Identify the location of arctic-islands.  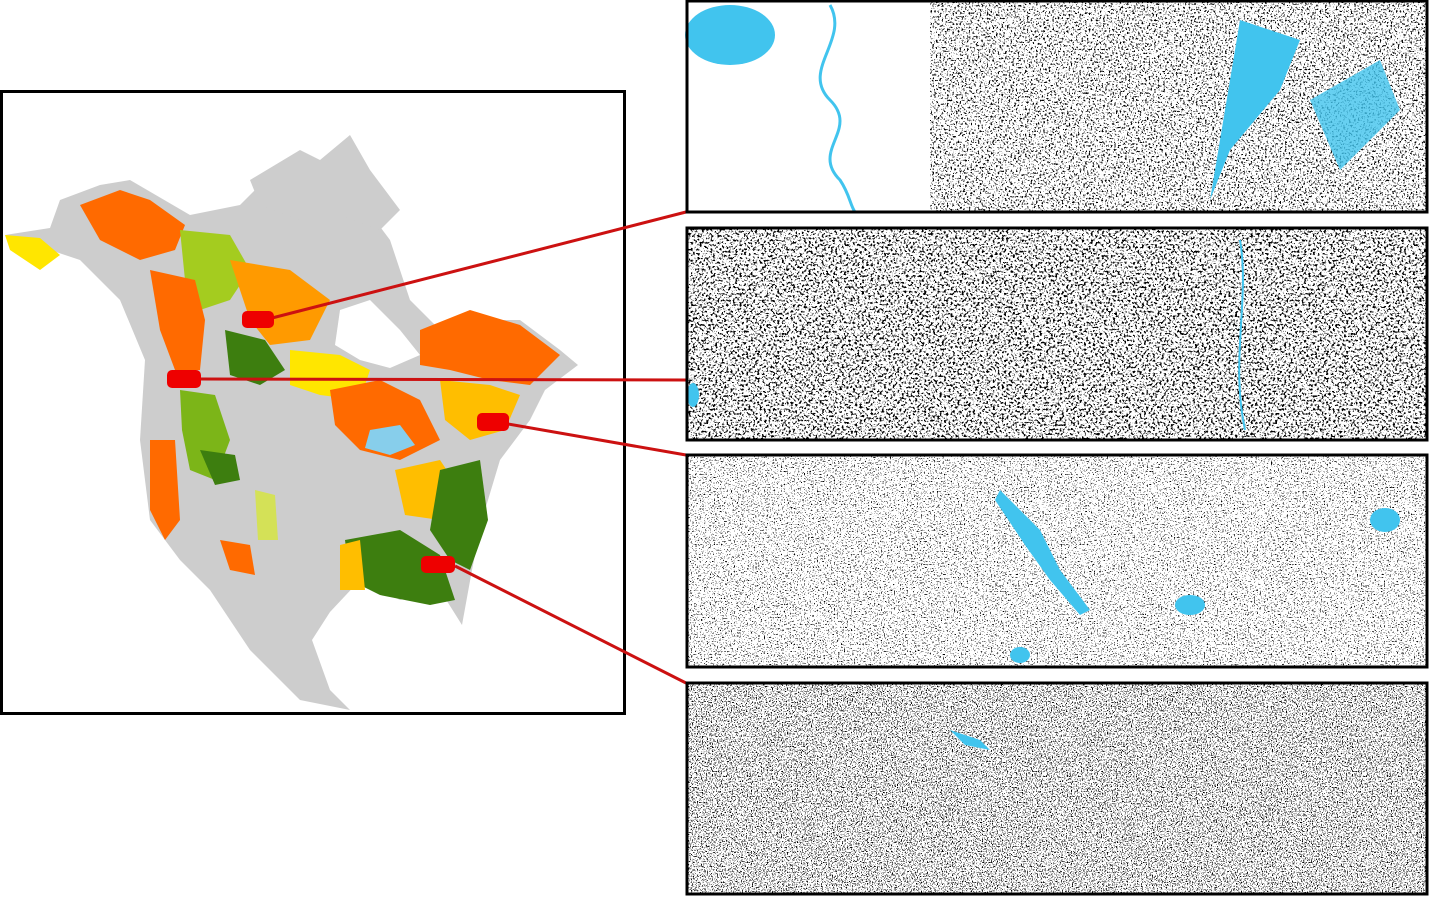
(325, 182).